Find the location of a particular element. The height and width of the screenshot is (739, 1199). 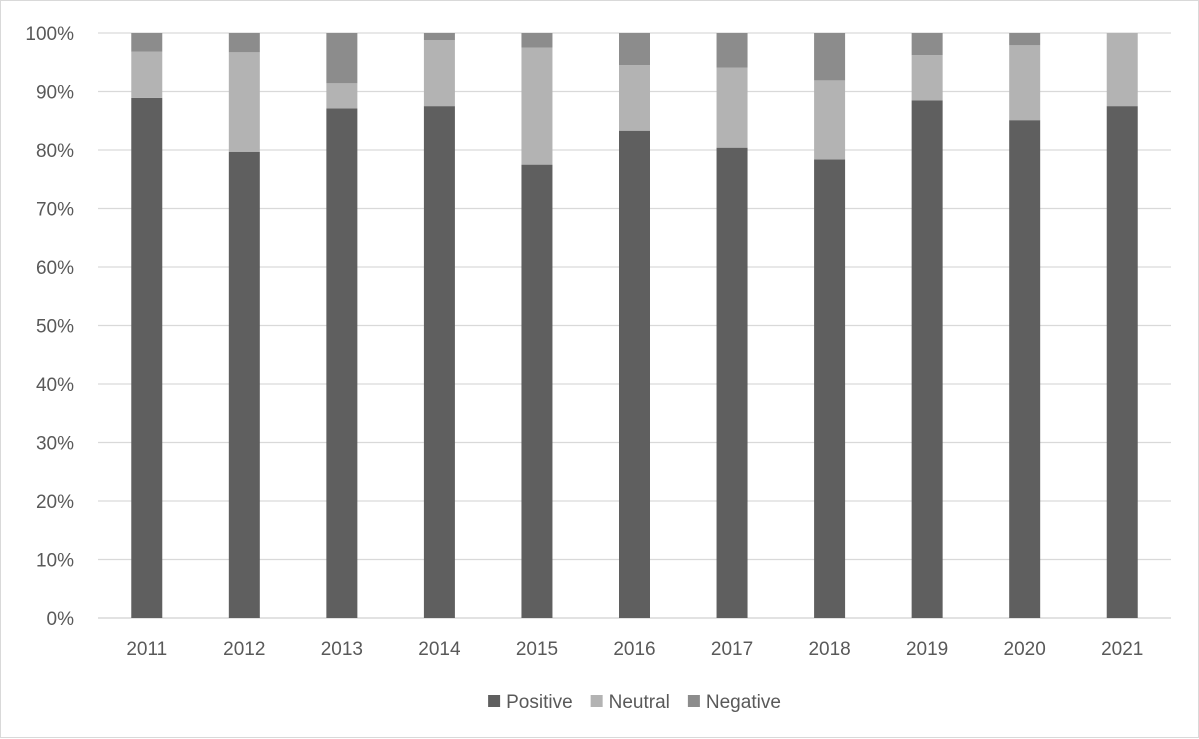

y-tick-label: 50% is located at coordinates (55, 327).